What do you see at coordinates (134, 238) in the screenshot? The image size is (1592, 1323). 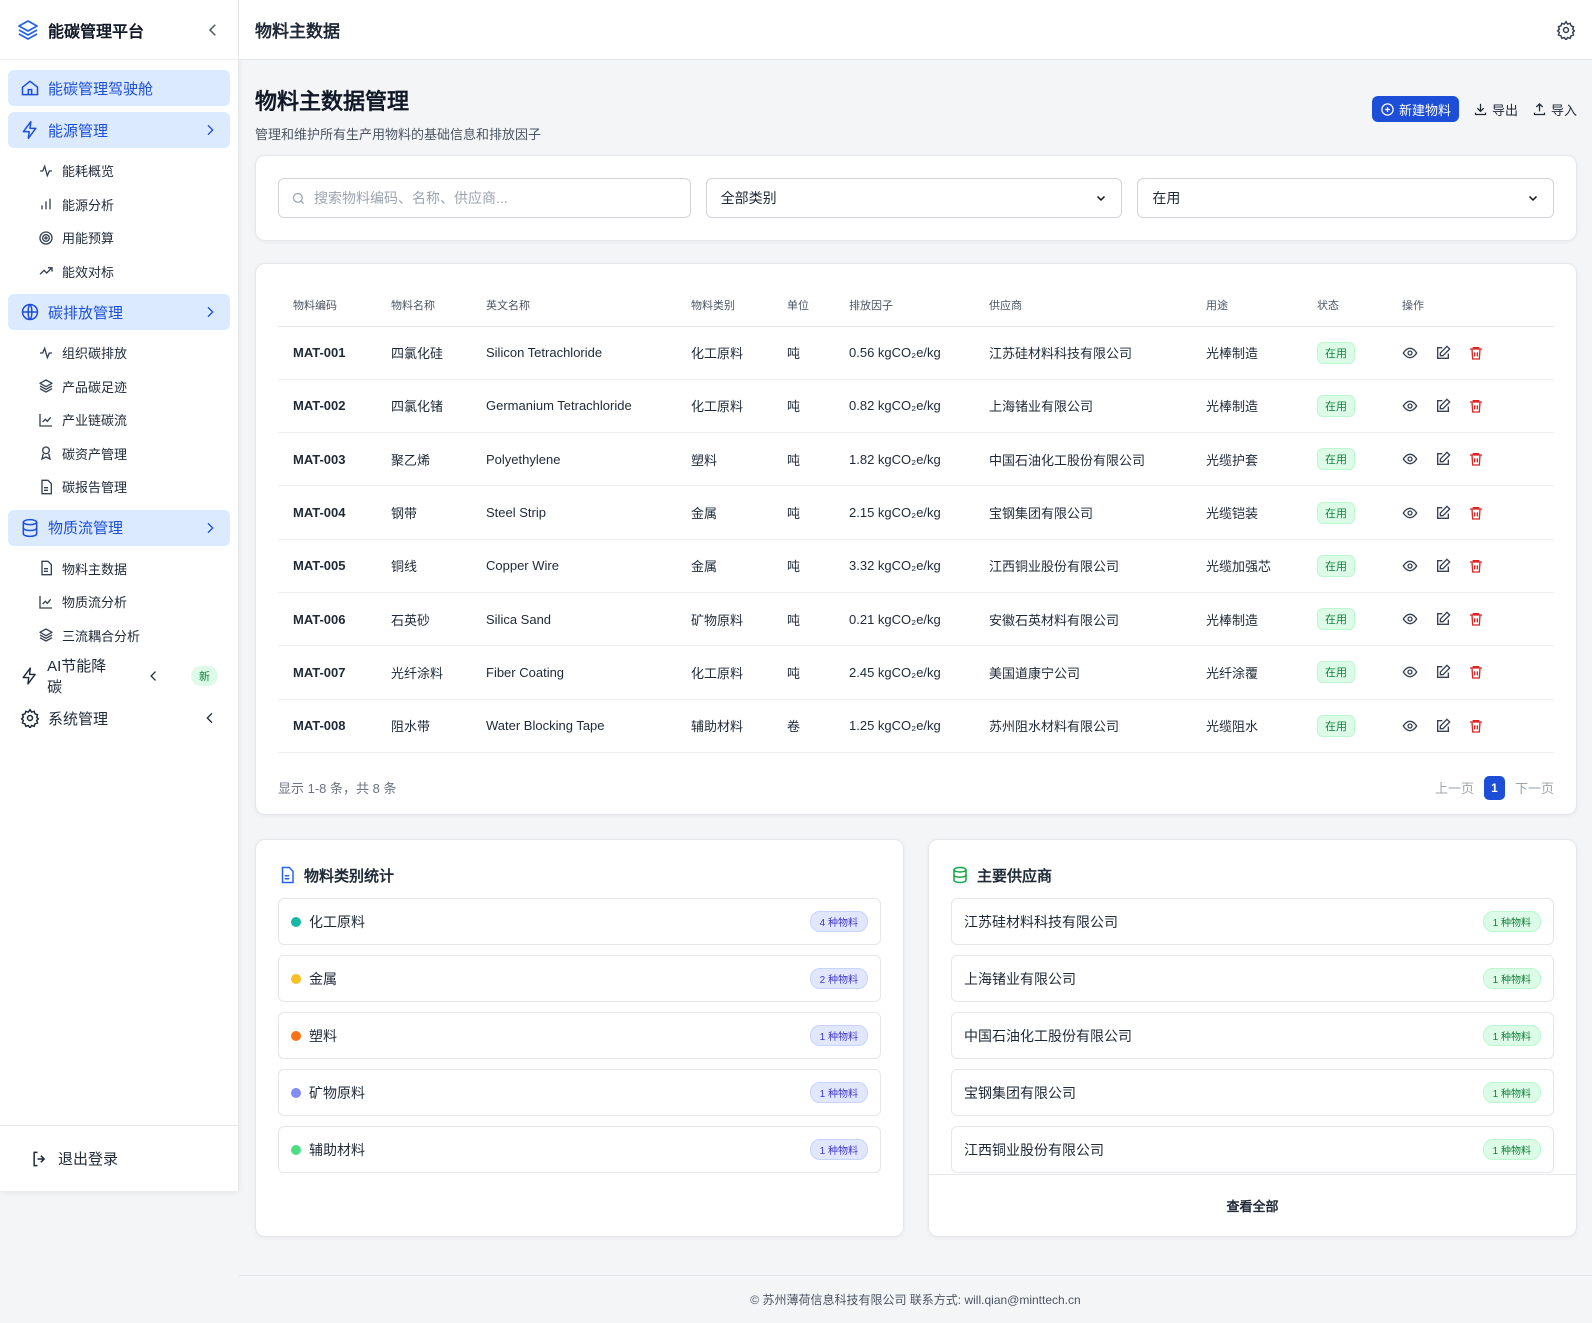 I see `sub-energy-budget: 用能预算` at bounding box center [134, 238].